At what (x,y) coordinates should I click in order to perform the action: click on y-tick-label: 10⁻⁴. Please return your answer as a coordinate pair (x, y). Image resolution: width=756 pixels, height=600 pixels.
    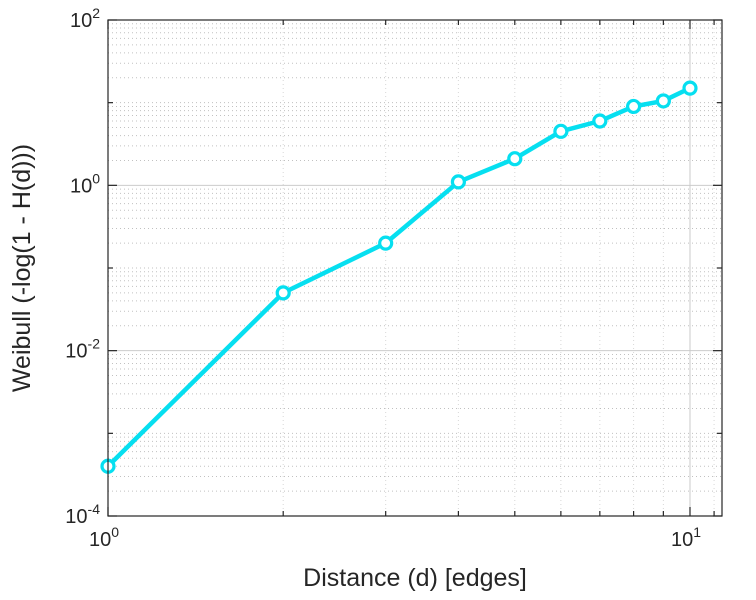
    Looking at the image, I should click on (82, 514).